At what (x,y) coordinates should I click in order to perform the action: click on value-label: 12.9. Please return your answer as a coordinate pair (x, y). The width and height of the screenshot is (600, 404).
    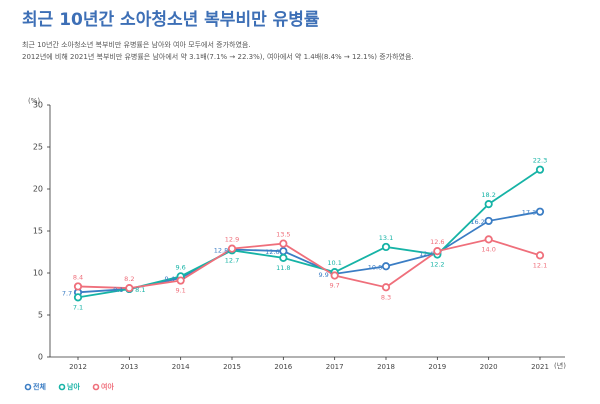
    Looking at the image, I should click on (232, 240).